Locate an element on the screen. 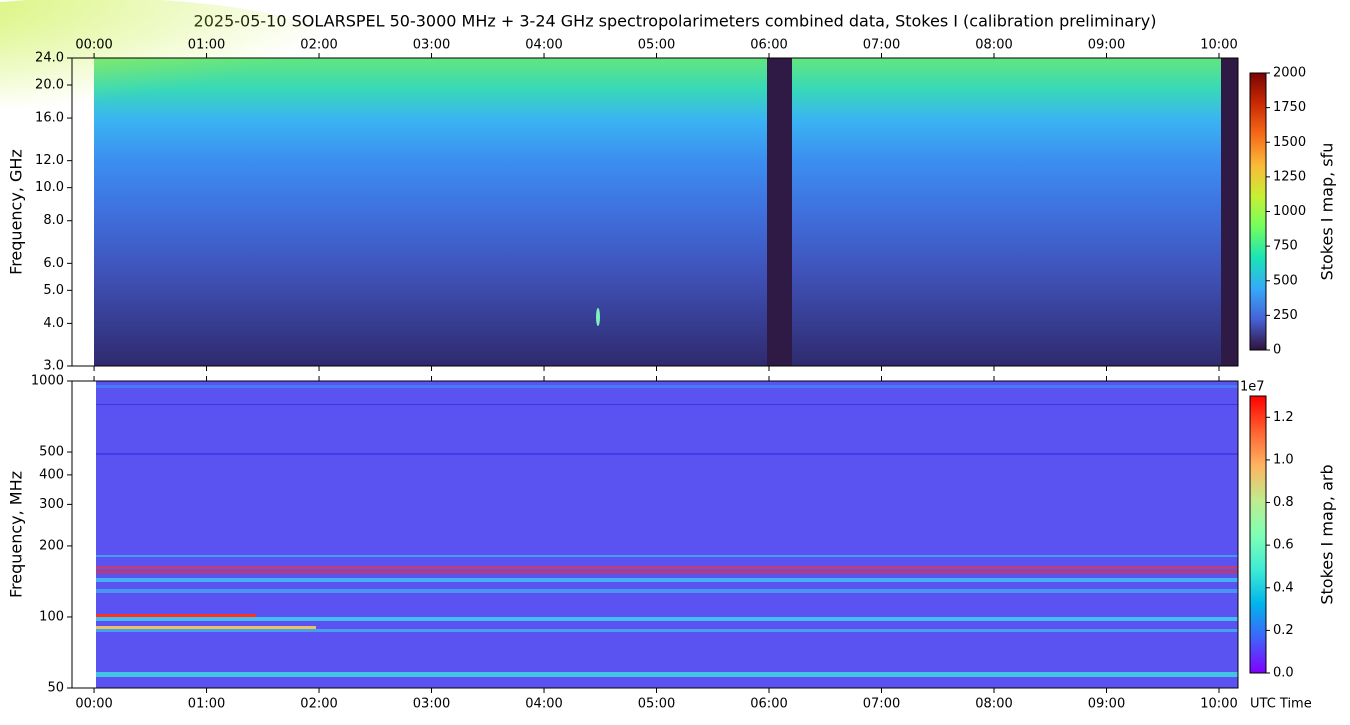 This screenshot has height=725, width=1350. colorbar-tick-label: 1250 is located at coordinates (1289, 176).